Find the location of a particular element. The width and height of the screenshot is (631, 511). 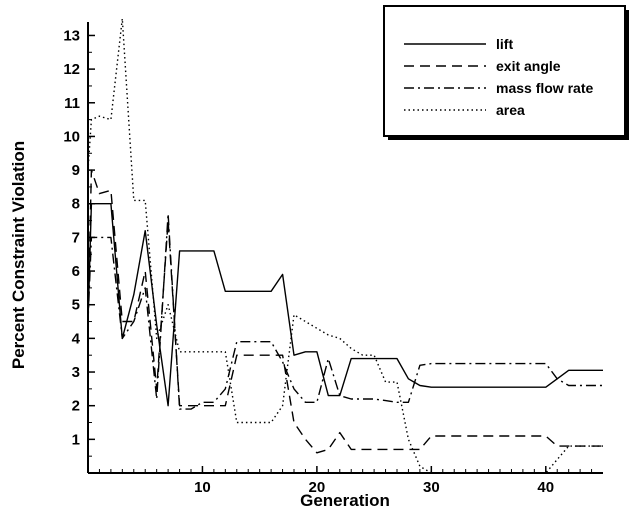

y-tick-label: 8 is located at coordinates (76, 204).